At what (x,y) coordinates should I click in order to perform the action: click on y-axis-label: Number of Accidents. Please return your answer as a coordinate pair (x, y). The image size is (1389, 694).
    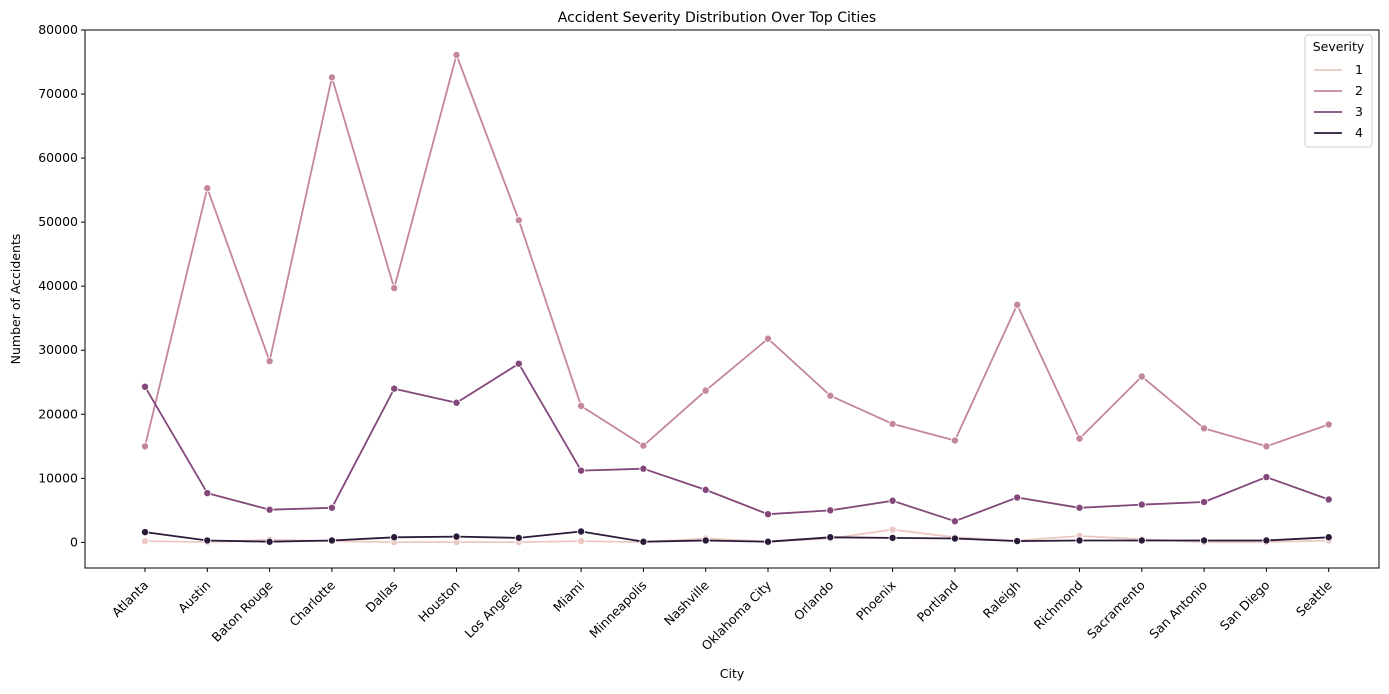
    Looking at the image, I should click on (15, 299).